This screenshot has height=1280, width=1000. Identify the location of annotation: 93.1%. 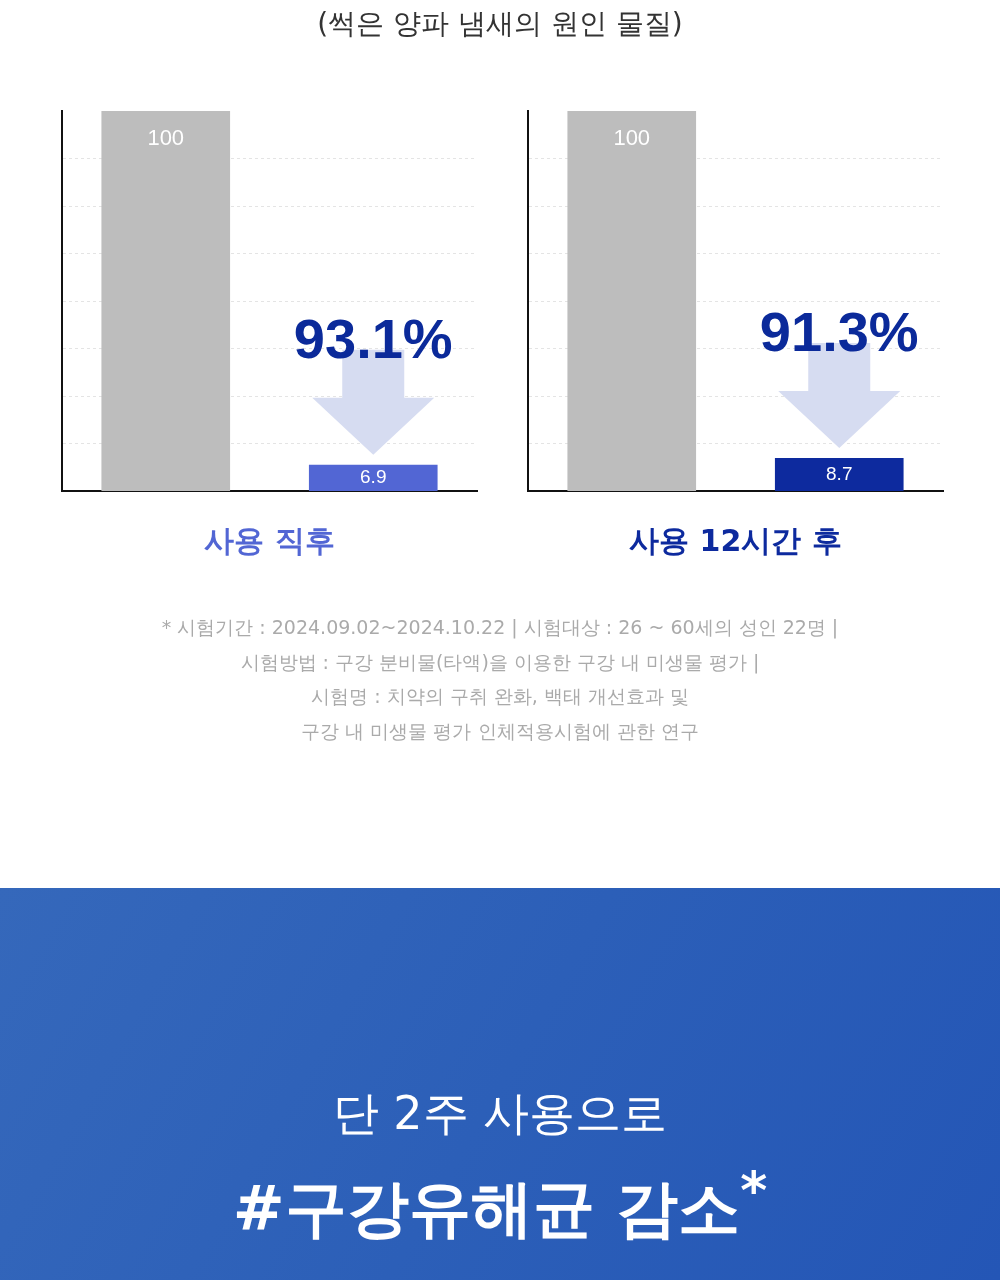
(373, 338).